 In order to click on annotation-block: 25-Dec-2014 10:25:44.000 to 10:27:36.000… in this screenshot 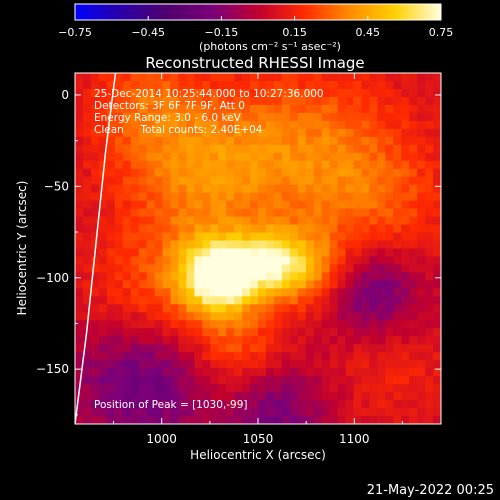, I will do `click(209, 112)`.